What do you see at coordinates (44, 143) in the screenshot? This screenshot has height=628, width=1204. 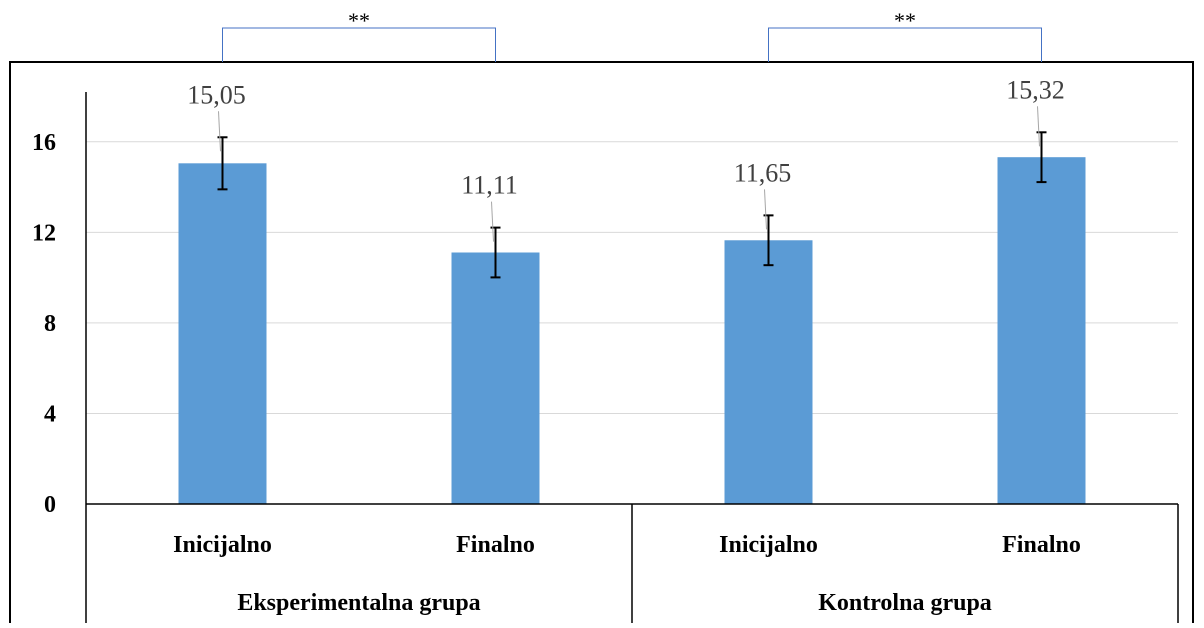 I see `y-tick-label: 16` at bounding box center [44, 143].